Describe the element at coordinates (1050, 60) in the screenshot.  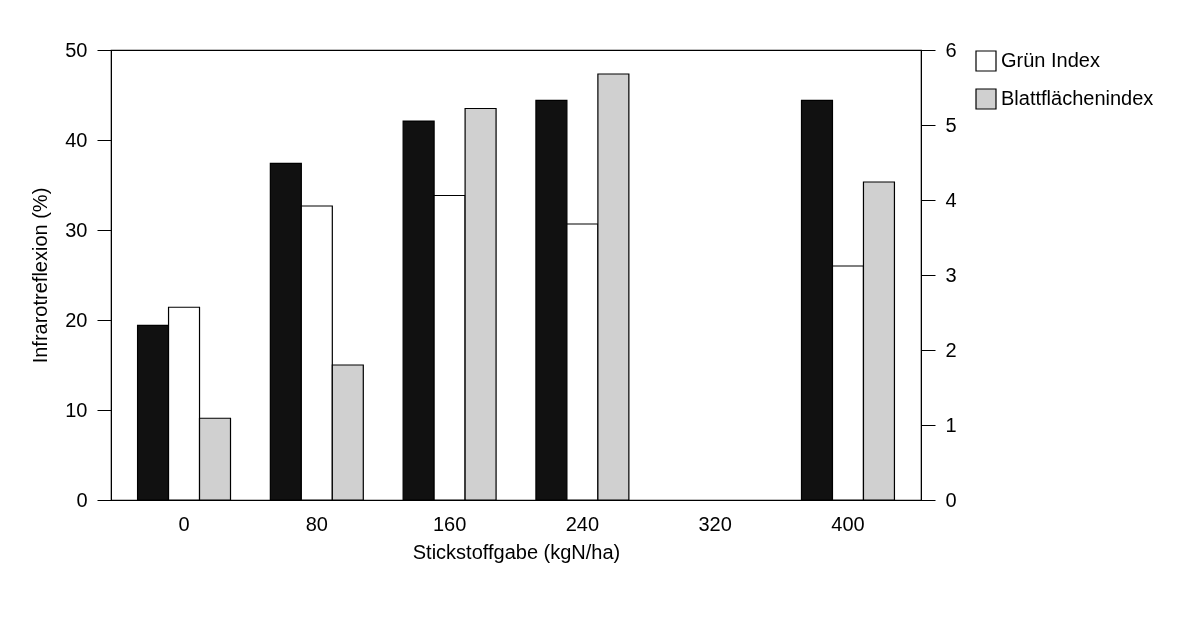
I see `legend-label: Grün Index` at that location.